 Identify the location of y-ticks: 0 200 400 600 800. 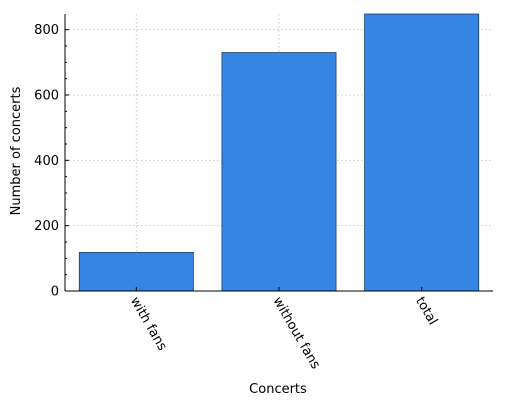
(51, 161).